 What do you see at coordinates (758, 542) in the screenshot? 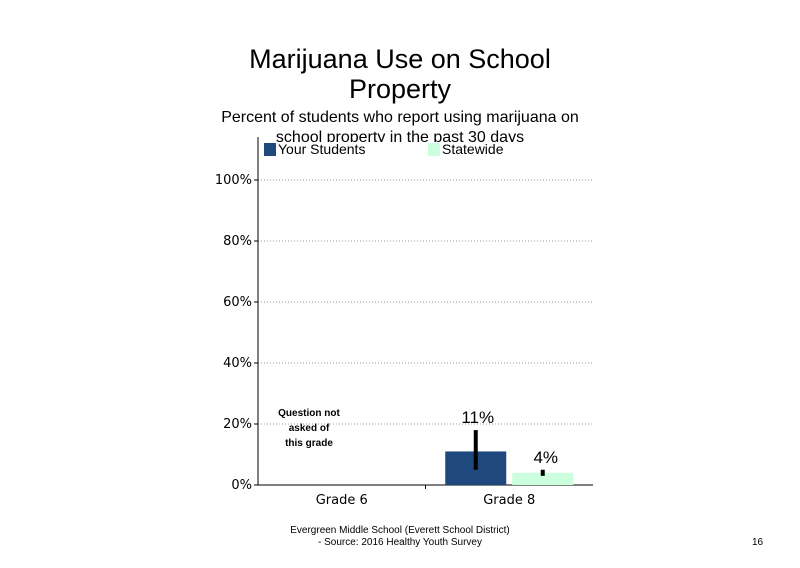
I see `page-number: 16` at bounding box center [758, 542].